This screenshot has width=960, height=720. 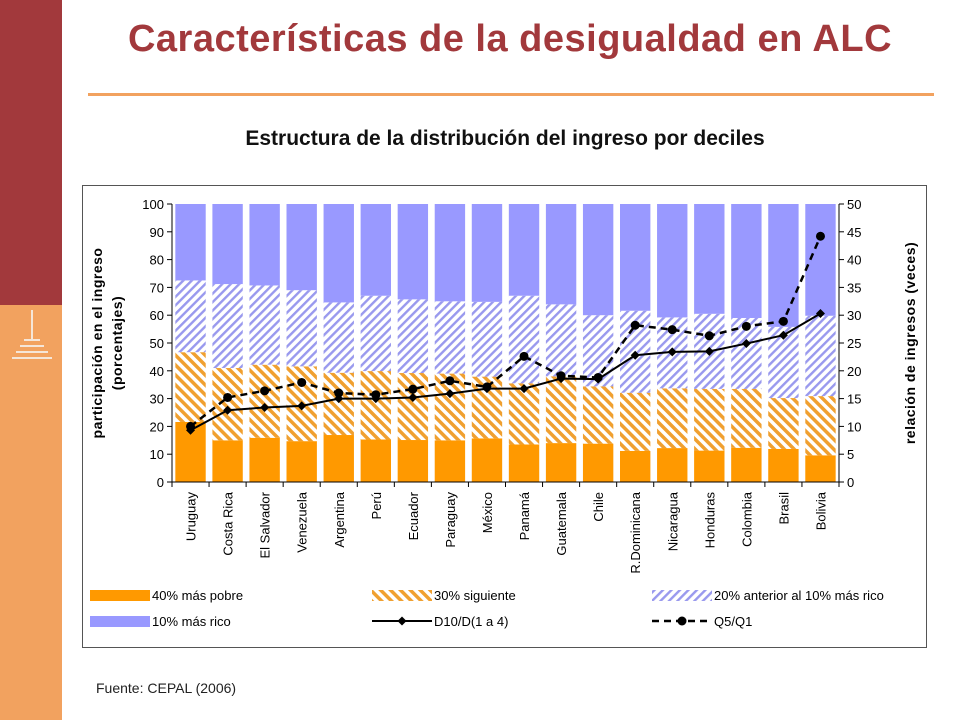 I want to click on x-tick-label: Paraguay, so click(x=450, y=520).